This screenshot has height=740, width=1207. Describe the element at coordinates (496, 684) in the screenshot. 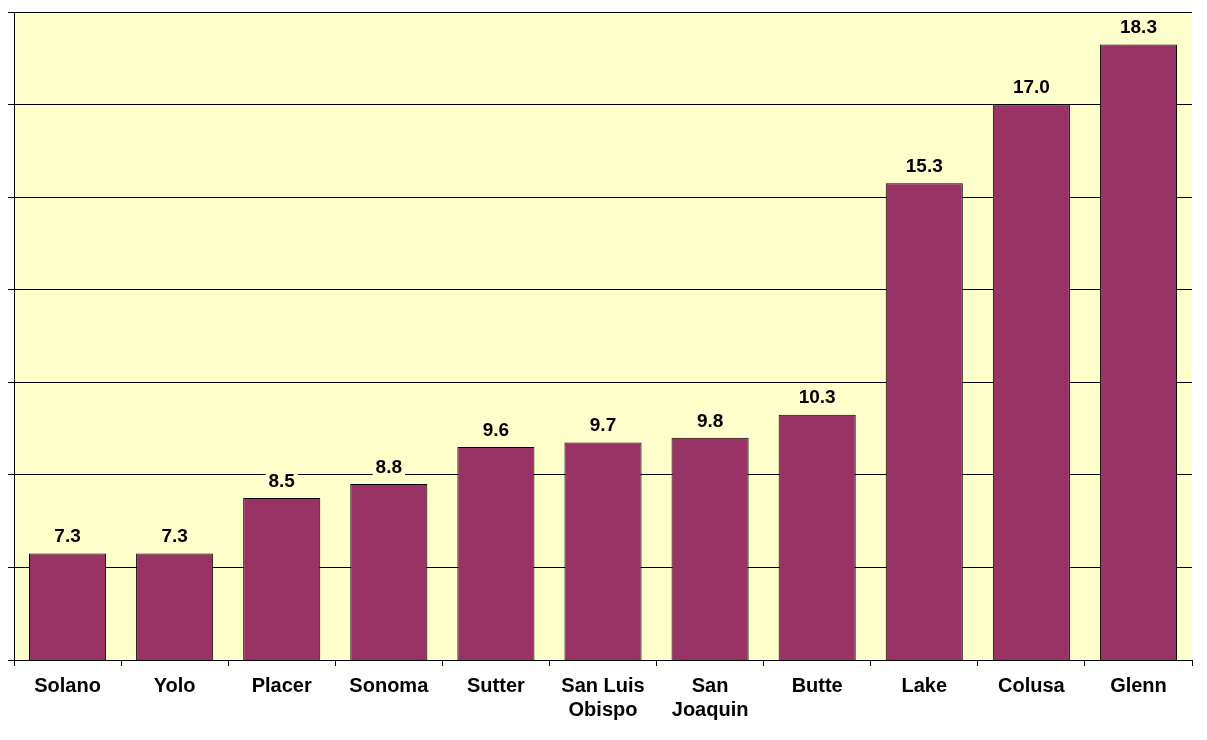

I see `x-tick-label: Sutter` at that location.